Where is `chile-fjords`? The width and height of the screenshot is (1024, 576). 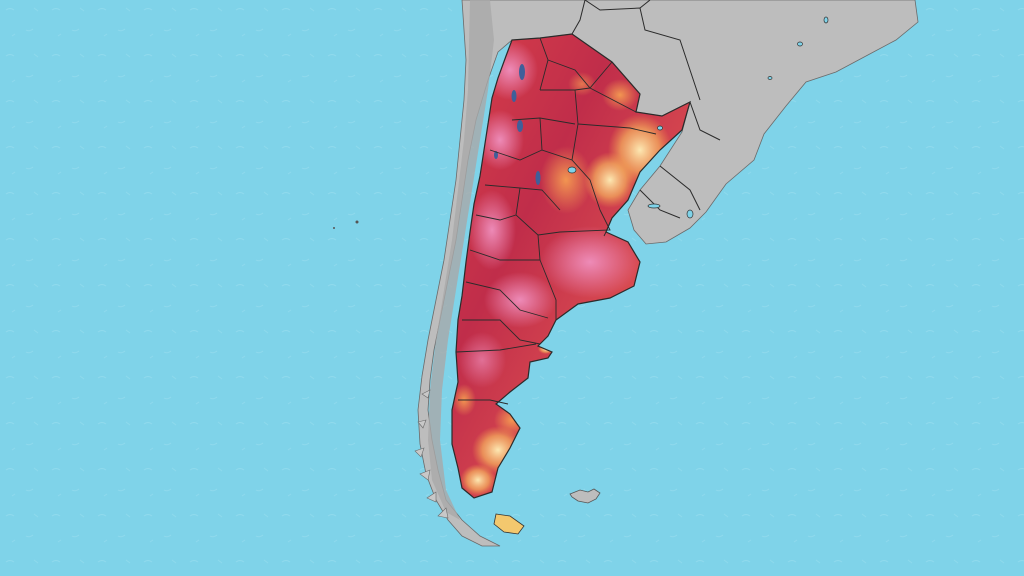
chile-fjords is located at coordinates (431, 454).